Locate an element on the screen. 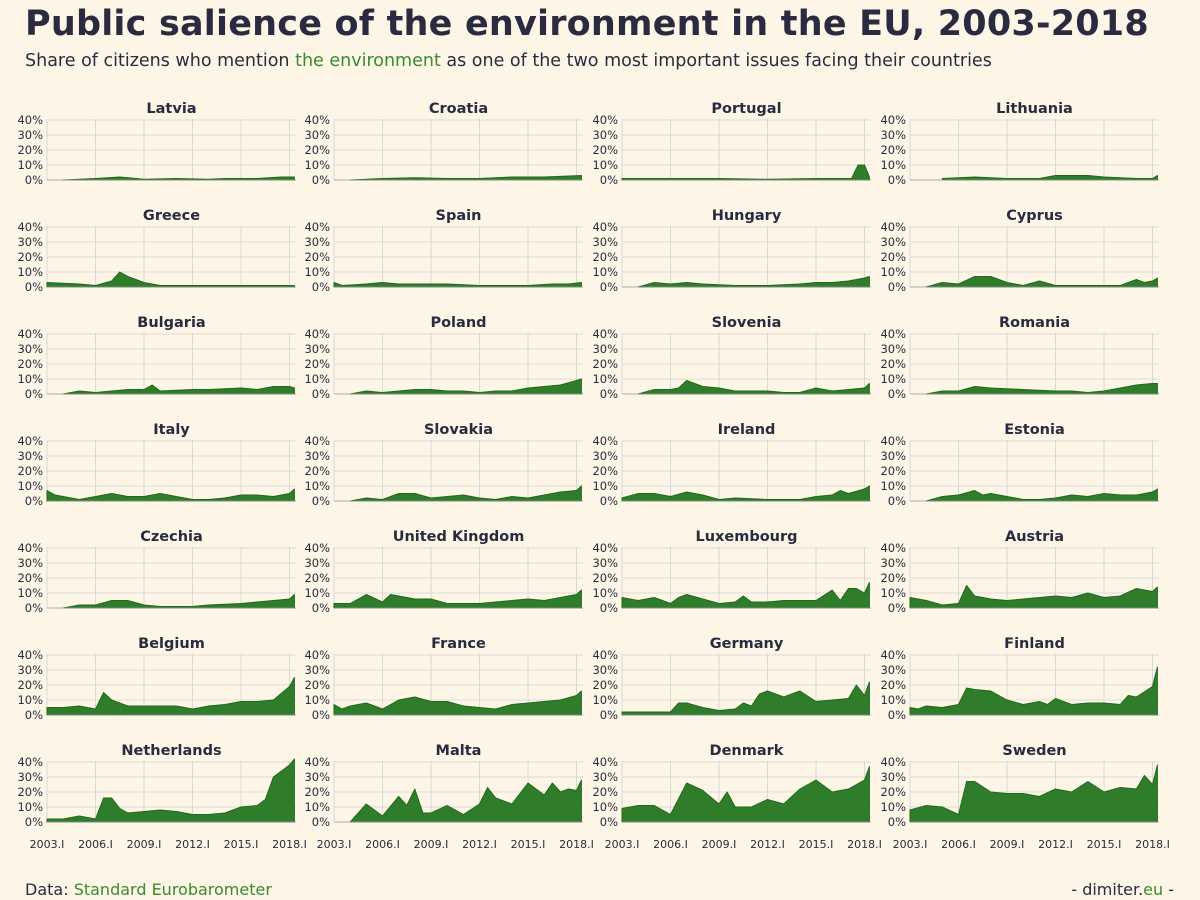 This screenshot has height=900, width=1200. brand-credit: - dimiter.eu - is located at coordinates (1122, 889).